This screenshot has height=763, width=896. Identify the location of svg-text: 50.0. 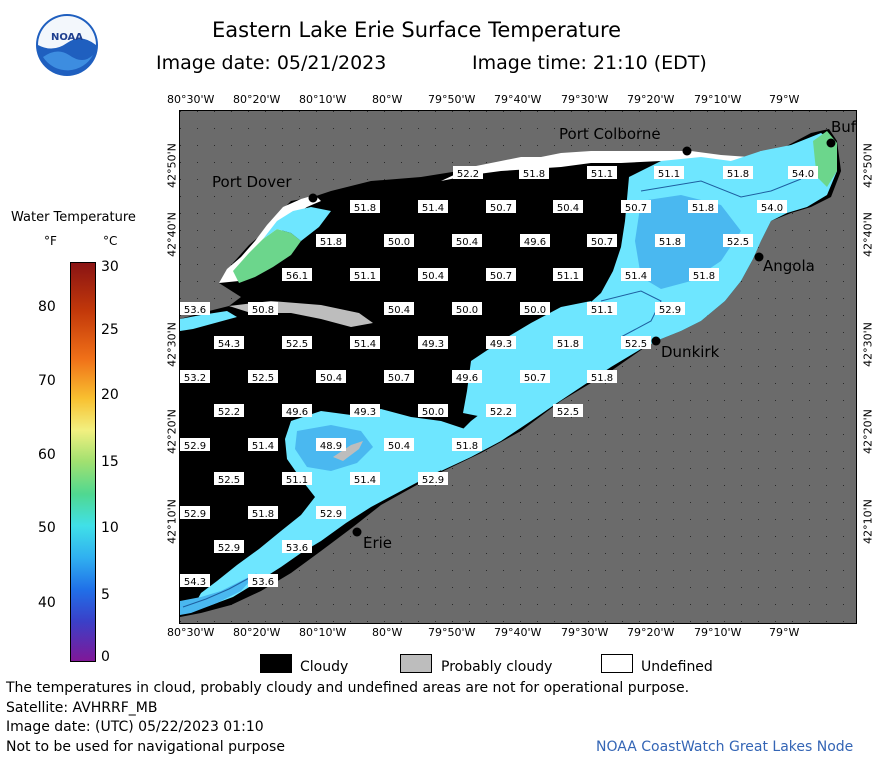
(399, 242).